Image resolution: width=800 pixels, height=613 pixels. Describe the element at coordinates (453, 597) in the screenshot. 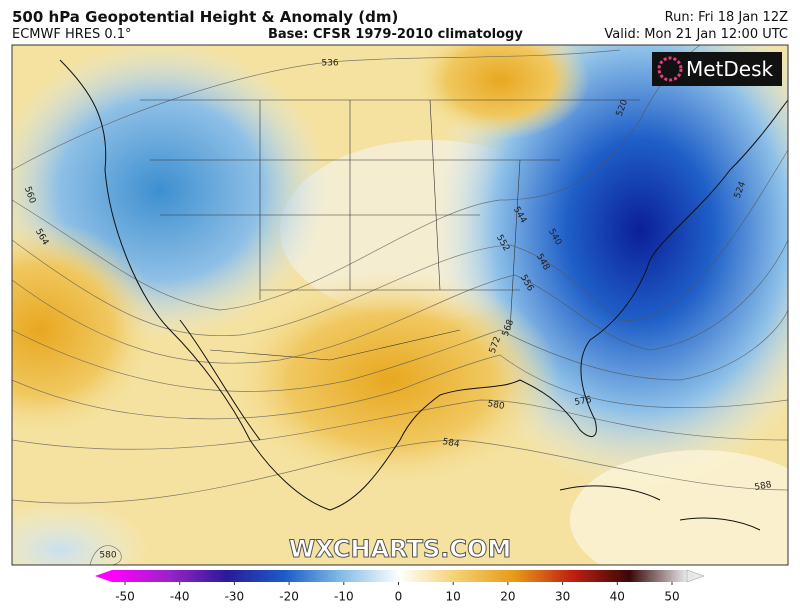

I see `colorbar-tick-label: 10` at that location.